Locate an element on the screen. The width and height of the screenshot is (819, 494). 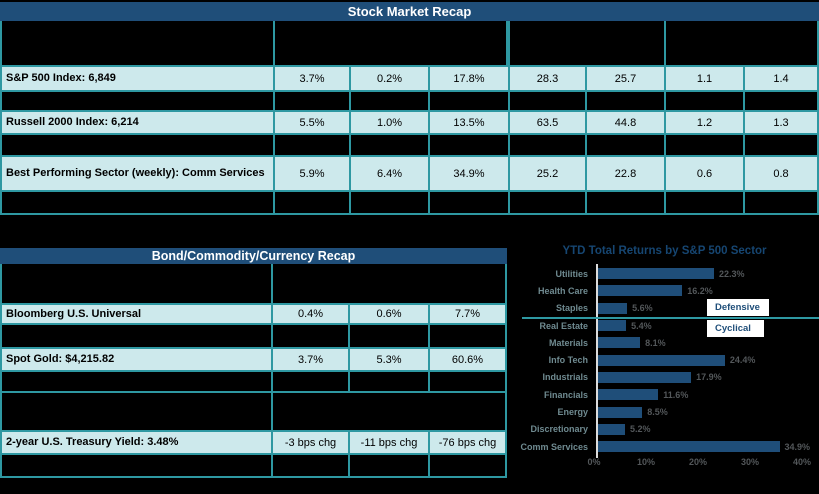
value-cell: -11 bps chg is located at coordinates (390, 442).